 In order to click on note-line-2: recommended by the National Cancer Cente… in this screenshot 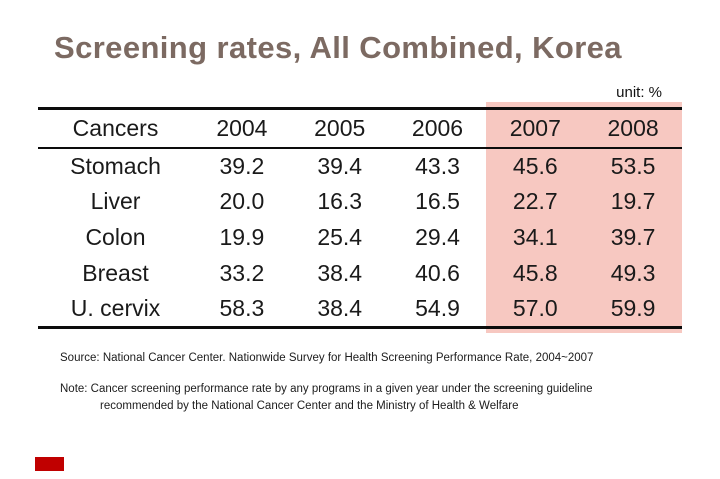, I will do `click(309, 406)`.